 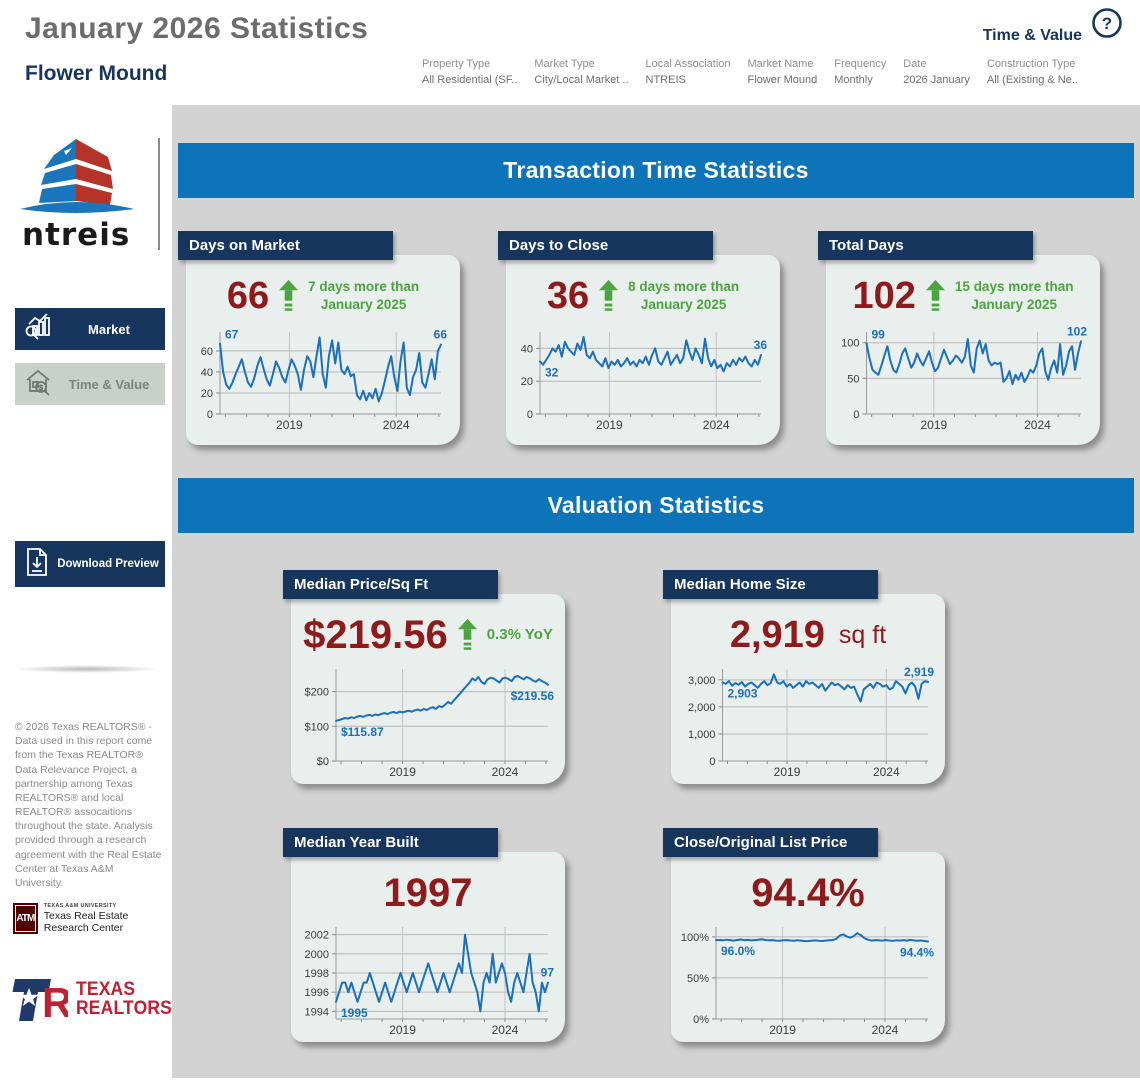 What do you see at coordinates (364, 295) in the screenshot?
I see `yoy-change-text: 7 days more than January 2025` at bounding box center [364, 295].